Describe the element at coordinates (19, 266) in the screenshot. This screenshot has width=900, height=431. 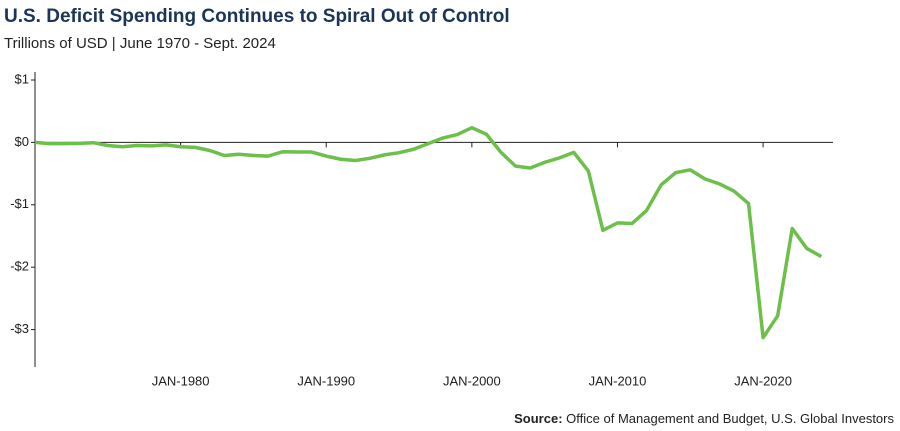
I see `y-tick-label: -$2` at that location.